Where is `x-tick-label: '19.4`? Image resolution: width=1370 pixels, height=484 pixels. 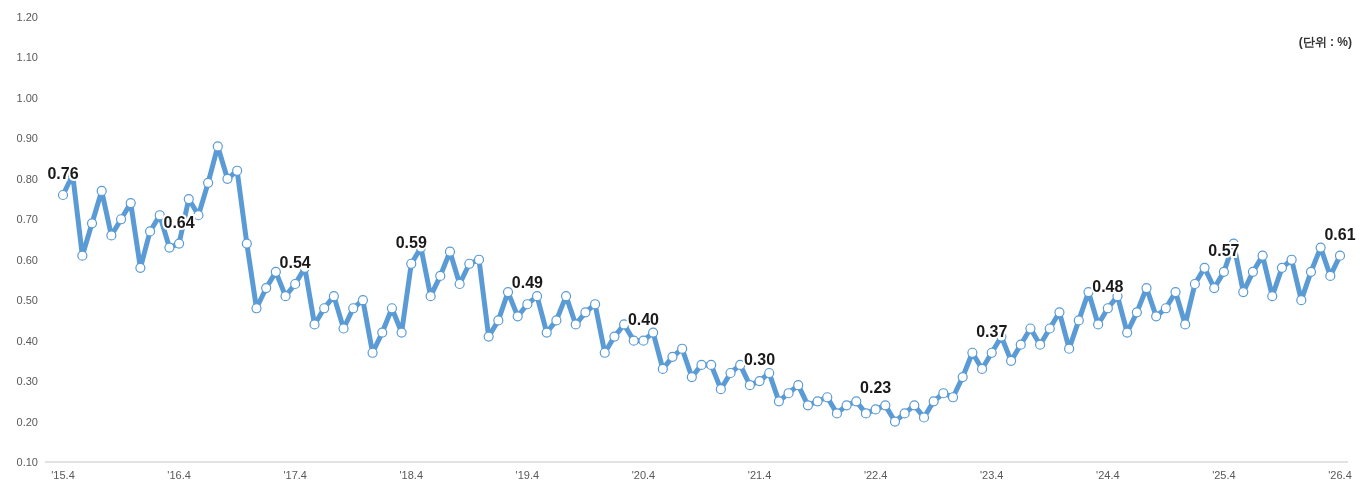 x-tick-label: '19.4 is located at coordinates (527, 475).